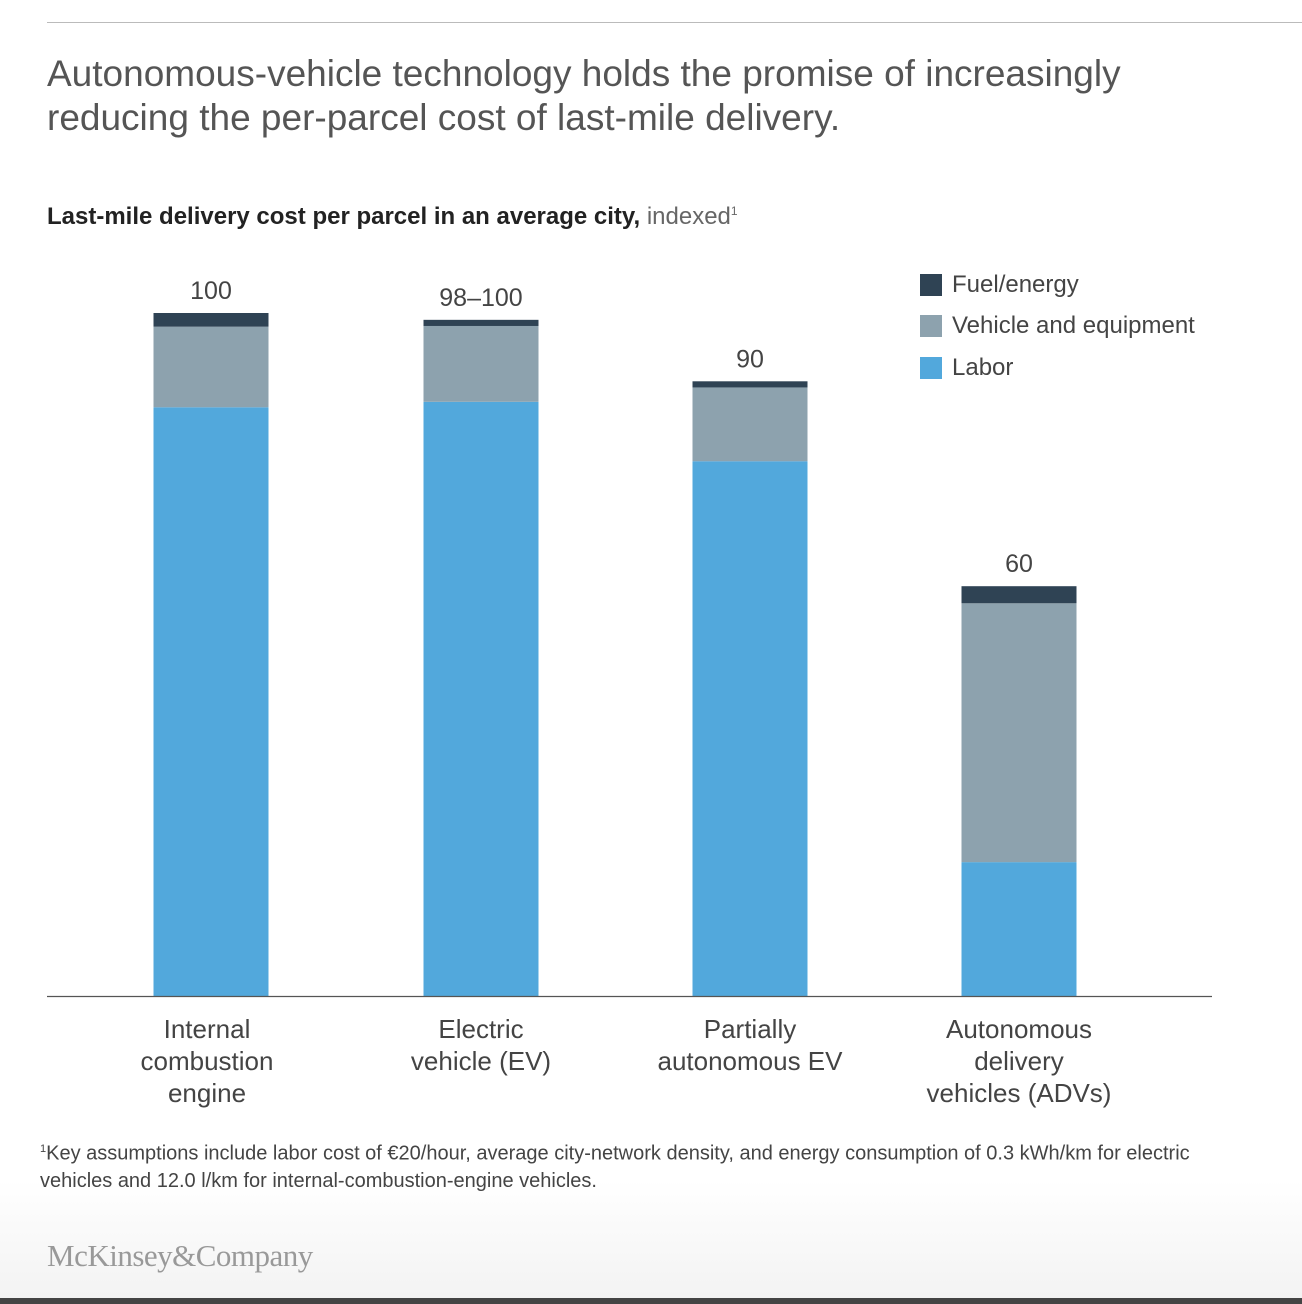 The height and width of the screenshot is (1304, 1302). What do you see at coordinates (207, 1061) in the screenshot?
I see `category-label: Internal combustion engine` at bounding box center [207, 1061].